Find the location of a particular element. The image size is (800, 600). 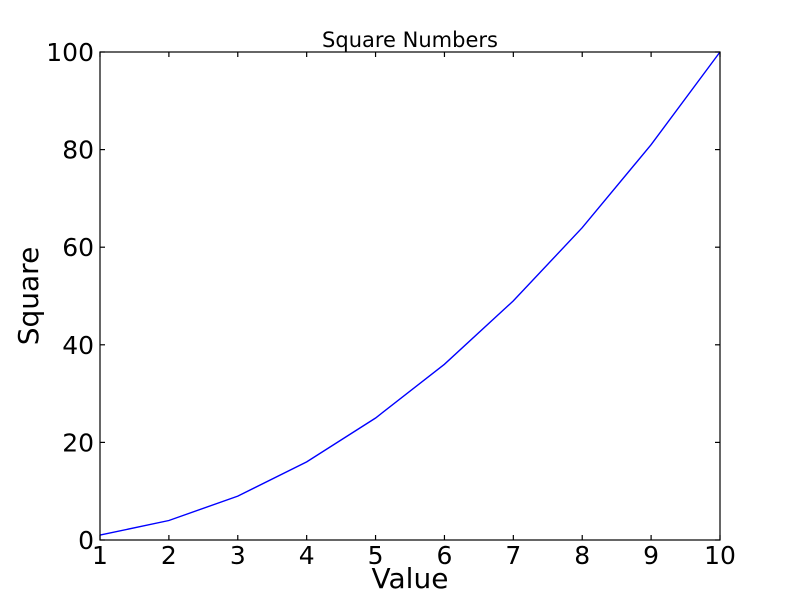

y-tick-label: 0 is located at coordinates (86, 540).